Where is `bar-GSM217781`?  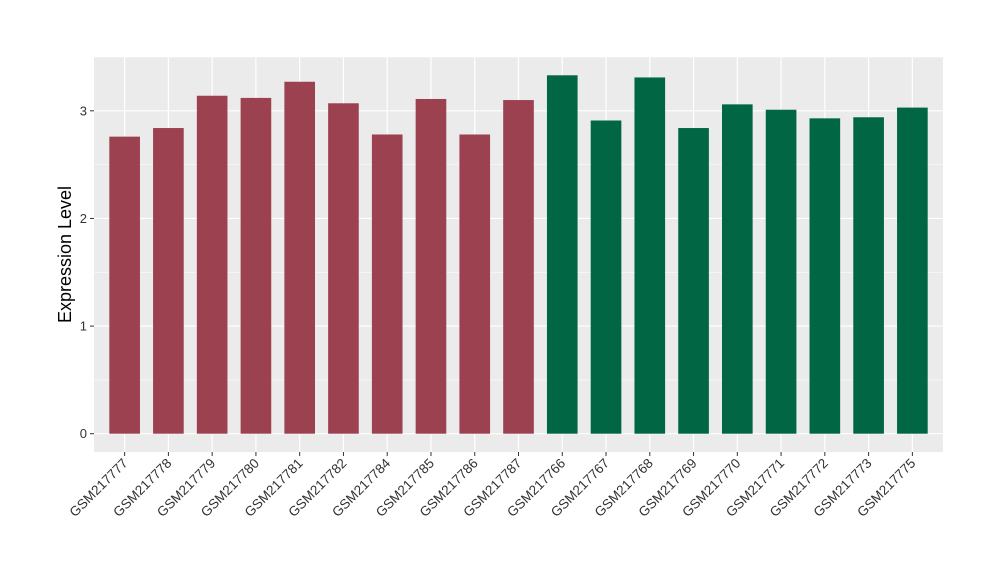 bar-GSM217781 is located at coordinates (300, 257).